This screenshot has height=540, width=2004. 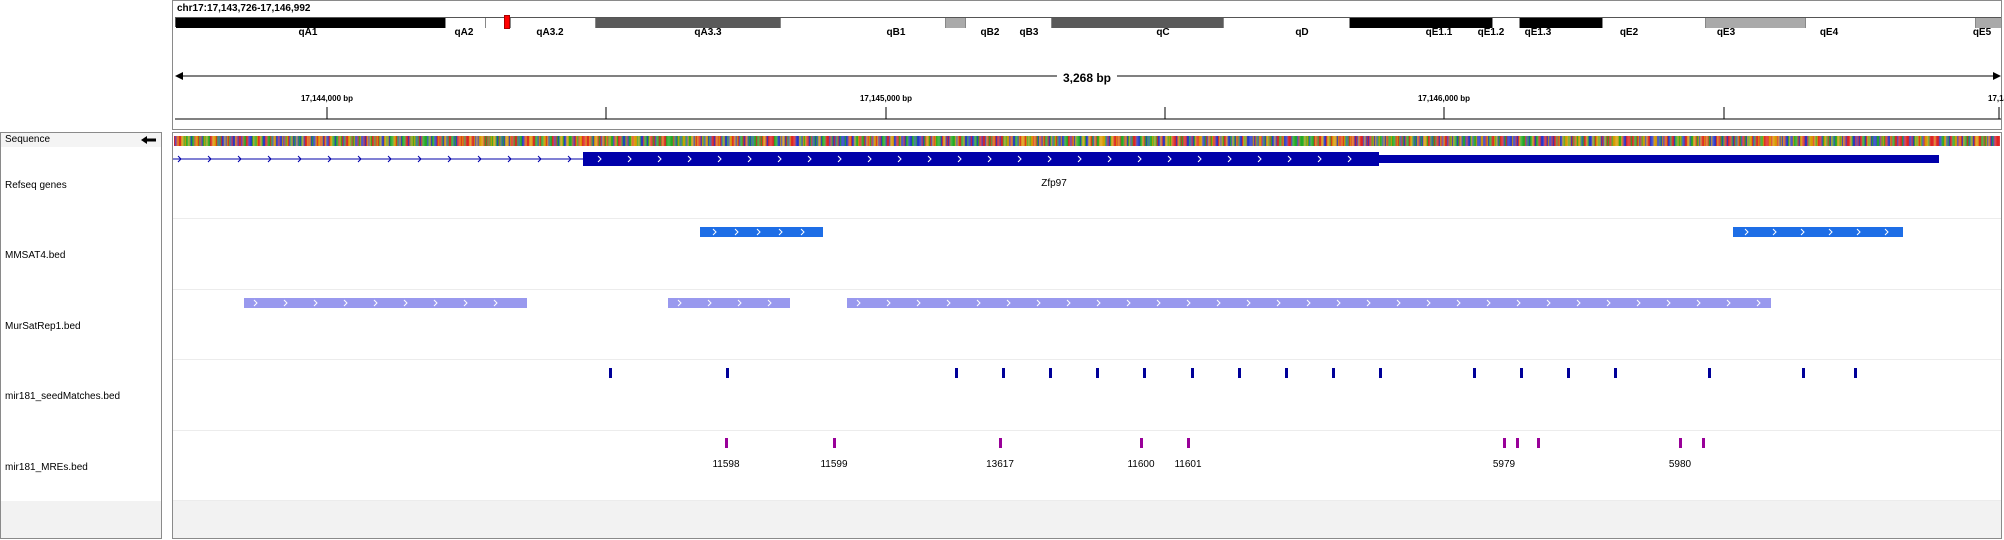 I want to click on mmsat-track, so click(x=1088, y=232).